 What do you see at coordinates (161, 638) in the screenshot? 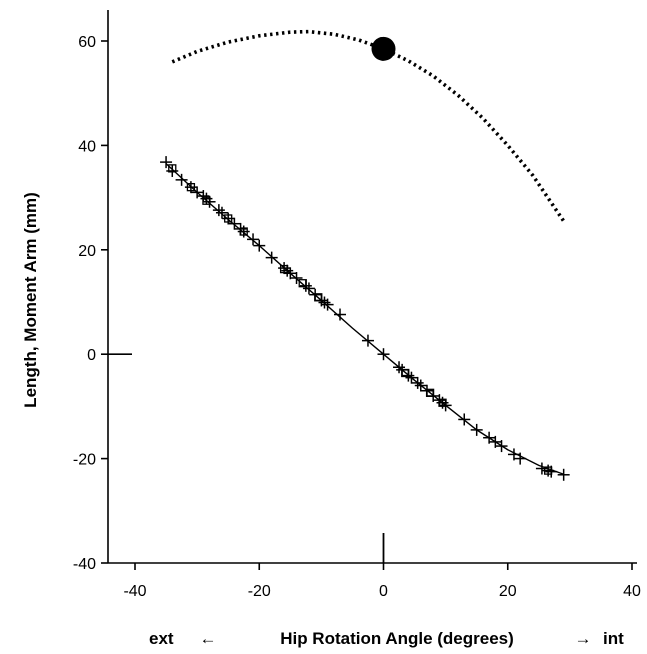
I see `x-axis-title-left: ext` at bounding box center [161, 638].